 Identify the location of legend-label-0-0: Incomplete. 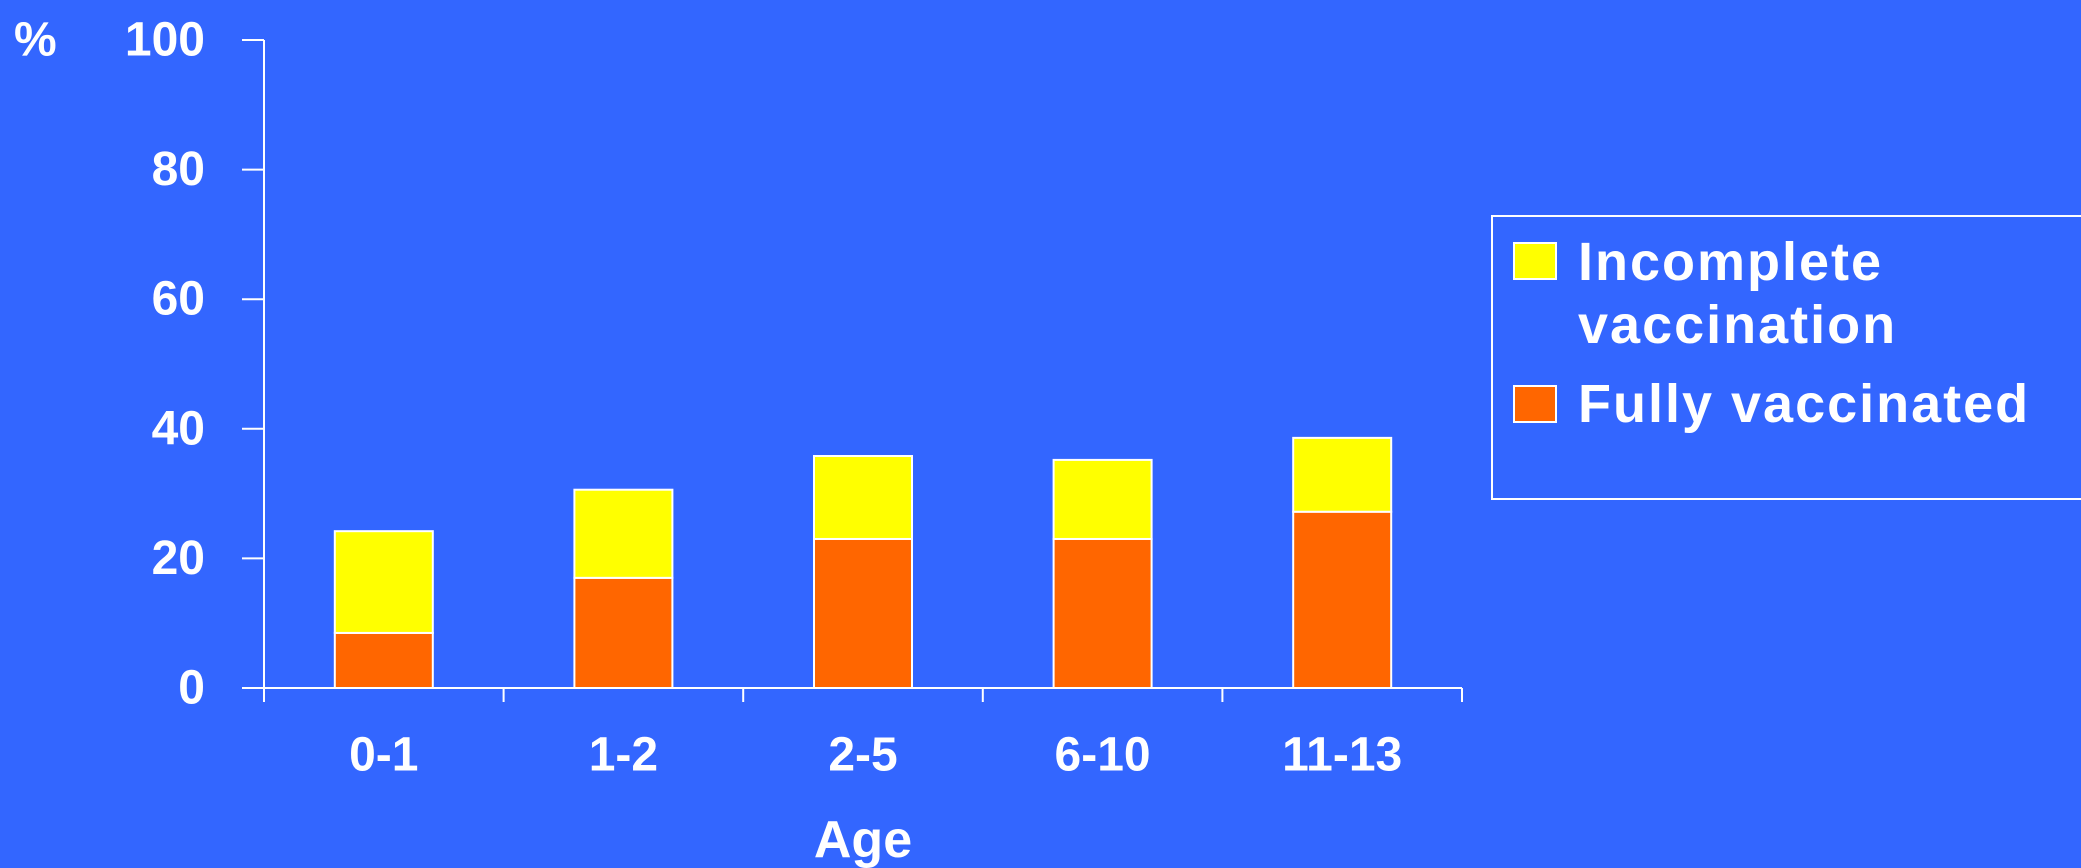
(1730, 262).